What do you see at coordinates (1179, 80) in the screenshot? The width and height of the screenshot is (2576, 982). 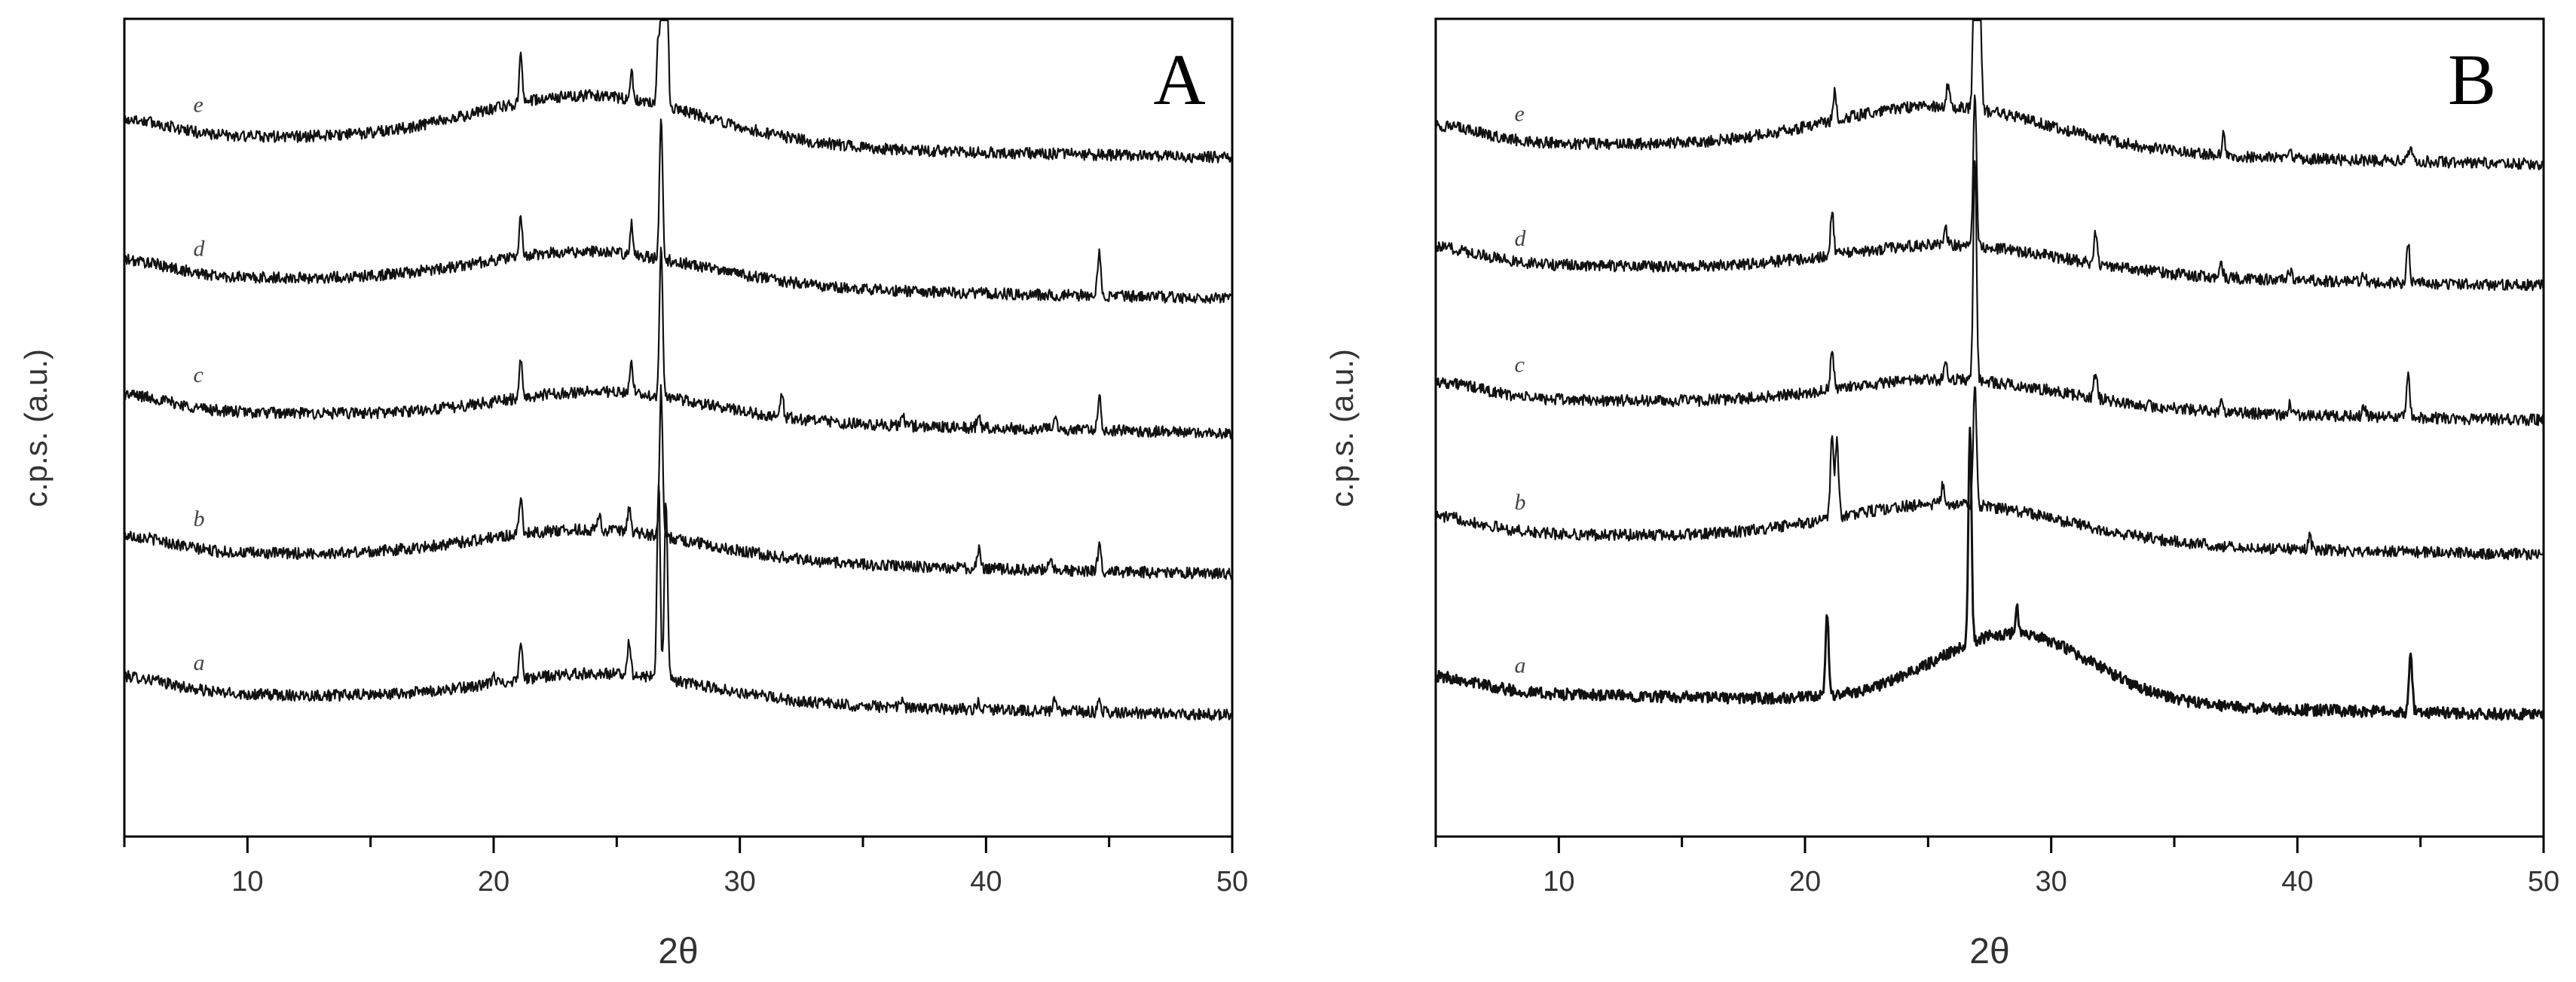 I see `panel-letter-a: A` at bounding box center [1179, 80].